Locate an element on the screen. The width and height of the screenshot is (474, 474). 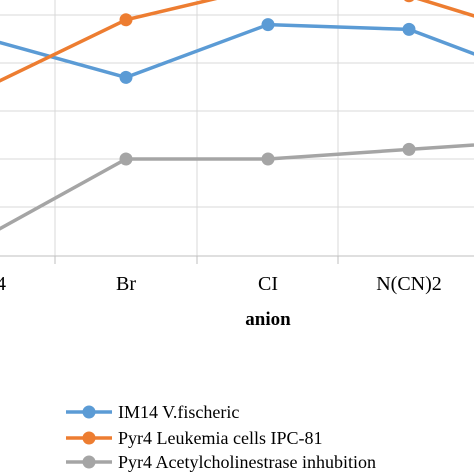
series-line is located at coordinates (237, 51).